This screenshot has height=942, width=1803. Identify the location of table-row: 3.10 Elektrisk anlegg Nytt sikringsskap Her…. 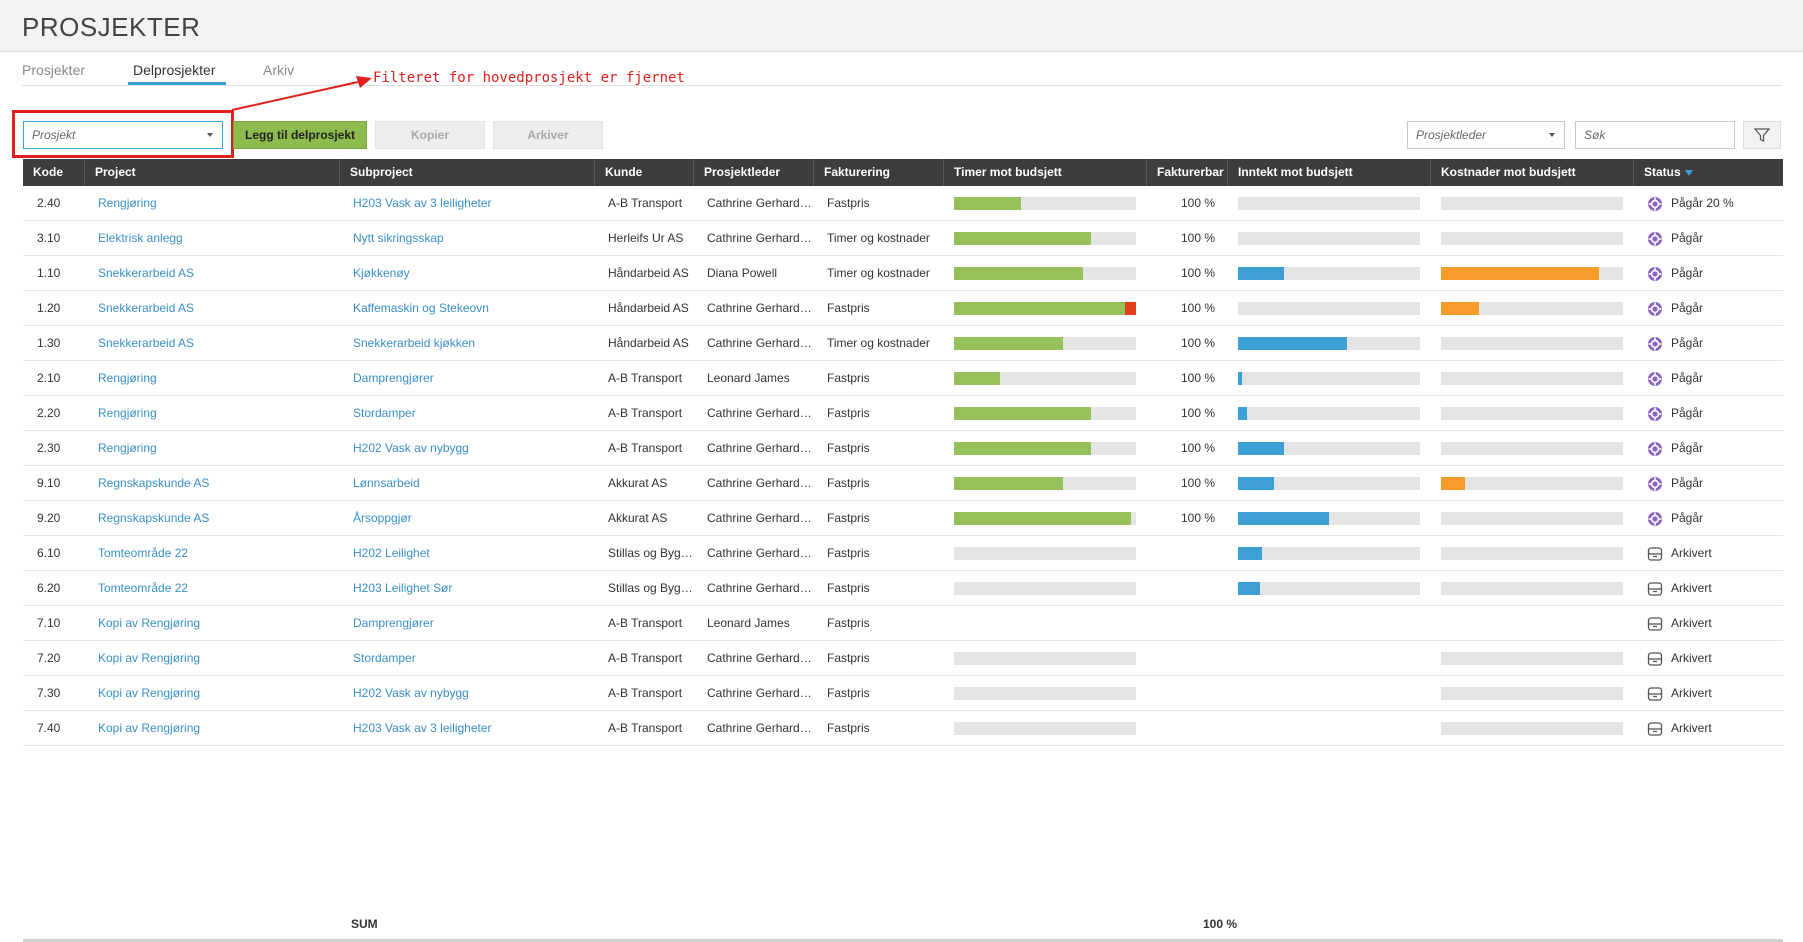
(903, 238).